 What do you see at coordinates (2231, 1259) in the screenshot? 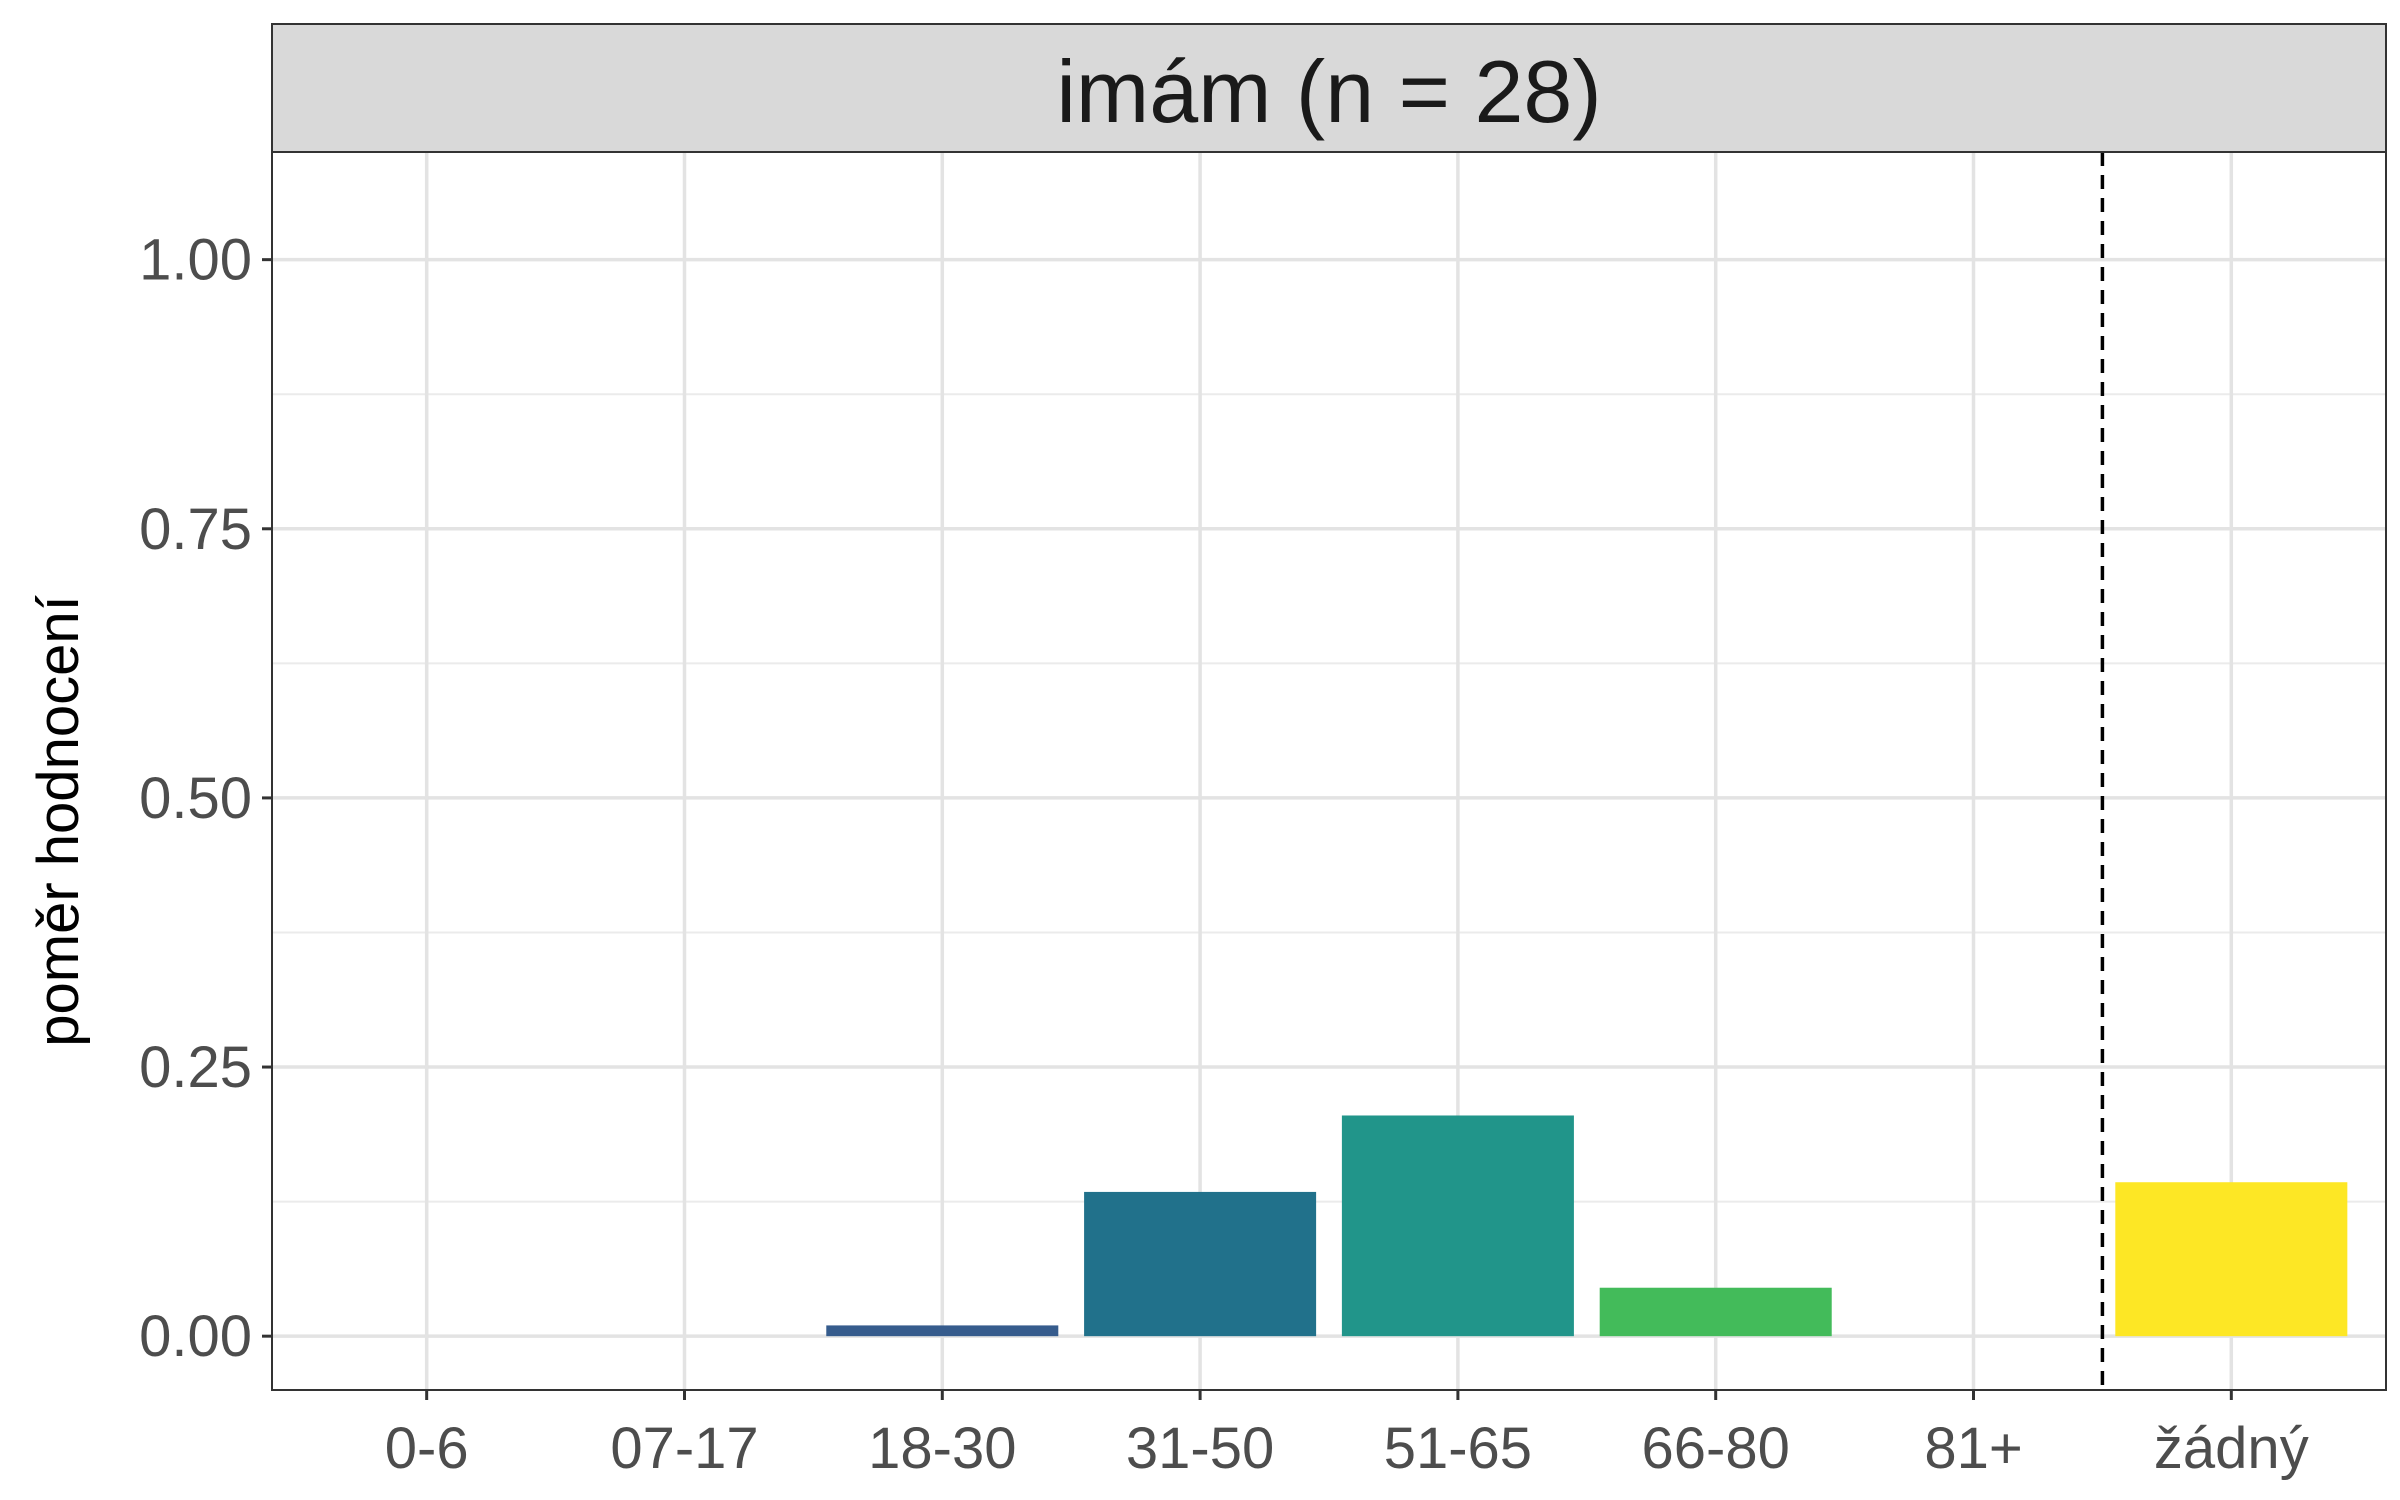
I see `bar-žádný` at bounding box center [2231, 1259].